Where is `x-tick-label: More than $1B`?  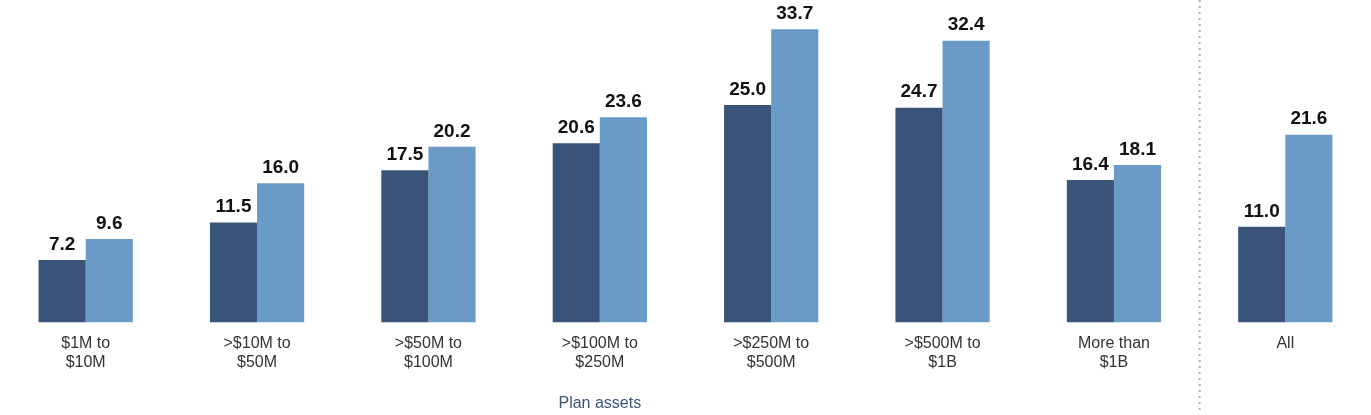 x-tick-label: More than $1B is located at coordinates (1113, 351).